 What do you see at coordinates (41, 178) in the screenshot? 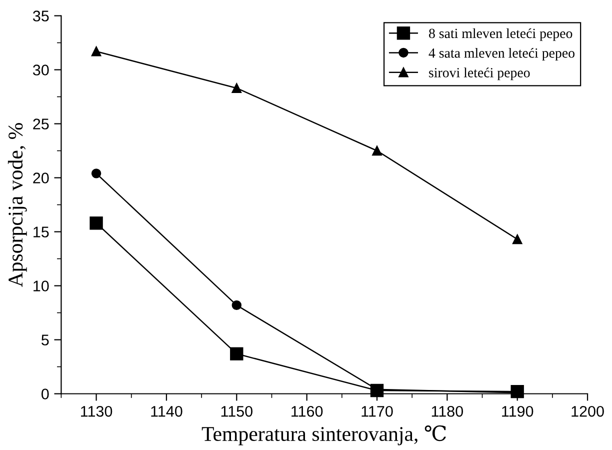
I see `y-tick-label: 20` at bounding box center [41, 178].